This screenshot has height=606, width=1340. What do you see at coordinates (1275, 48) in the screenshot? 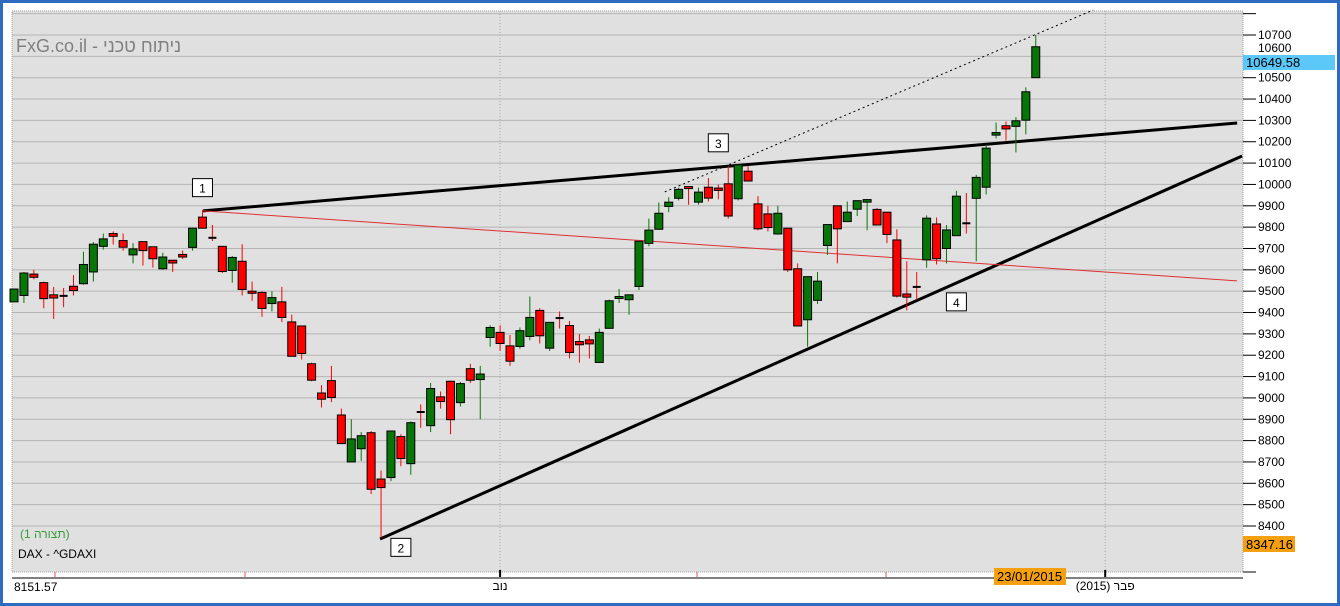
I see `price-tick-label: 10600` at bounding box center [1275, 48].